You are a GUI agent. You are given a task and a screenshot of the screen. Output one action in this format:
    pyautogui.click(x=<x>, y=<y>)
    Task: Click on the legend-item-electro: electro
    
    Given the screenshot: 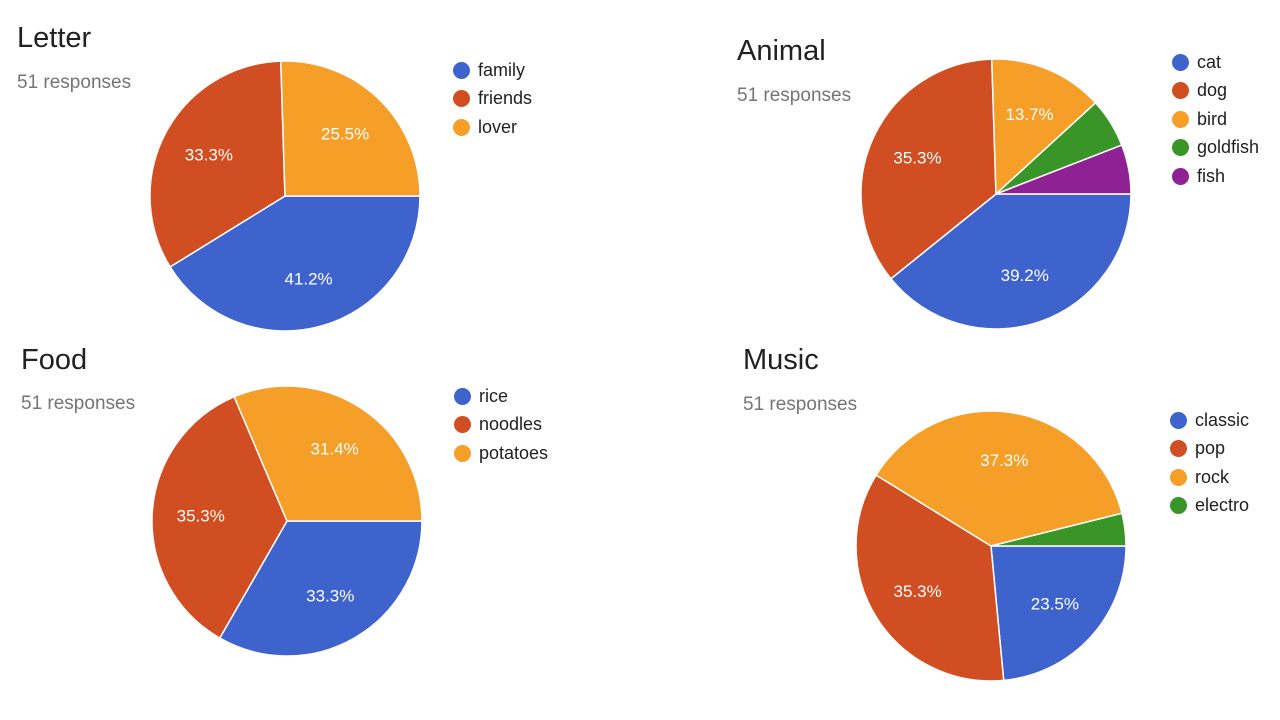 What is the action you would take?
    pyautogui.click(x=1209, y=506)
    